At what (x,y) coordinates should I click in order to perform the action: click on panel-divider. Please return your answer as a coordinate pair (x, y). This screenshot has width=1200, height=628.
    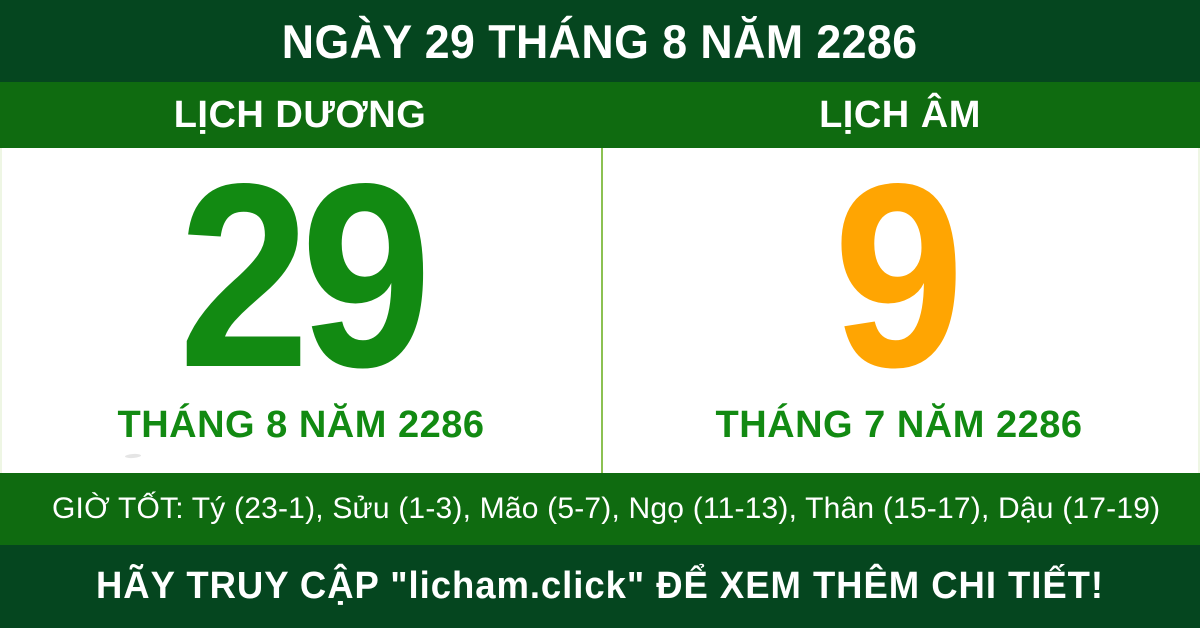
    Looking at the image, I should click on (602, 310).